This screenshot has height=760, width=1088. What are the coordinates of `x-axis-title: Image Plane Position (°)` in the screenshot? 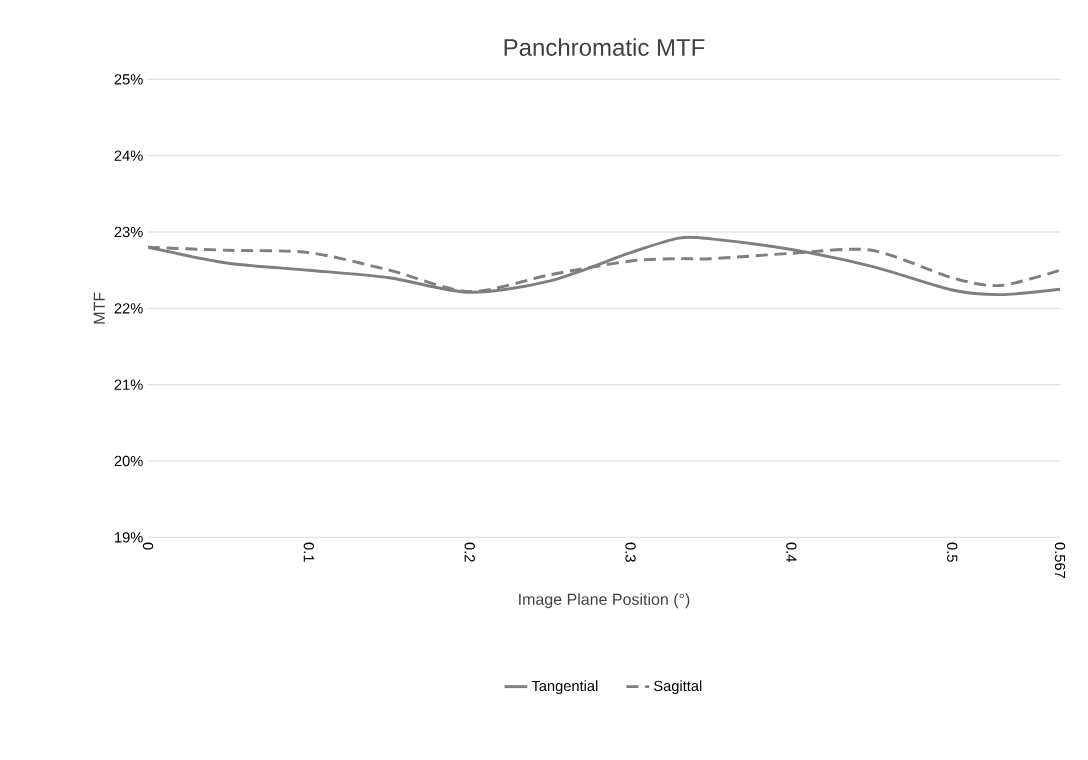 It's located at (604, 601).